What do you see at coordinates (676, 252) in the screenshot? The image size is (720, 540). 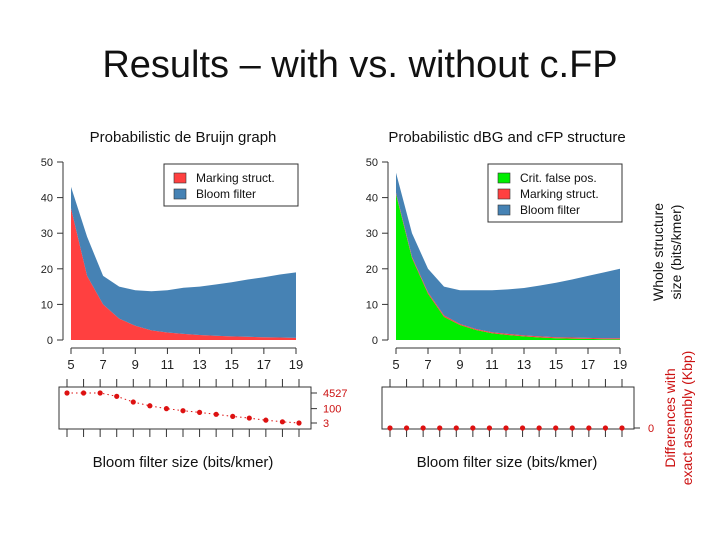 I see `right-y-axis-title-line2: size (bits/kmer)` at bounding box center [676, 252].